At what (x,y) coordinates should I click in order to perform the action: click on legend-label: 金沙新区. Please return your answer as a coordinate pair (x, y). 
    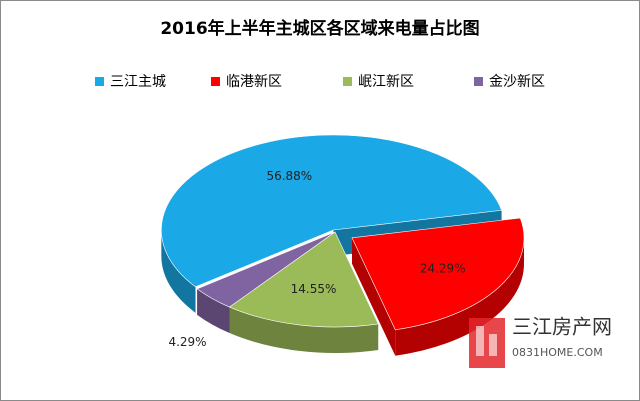
    Looking at the image, I should click on (517, 82).